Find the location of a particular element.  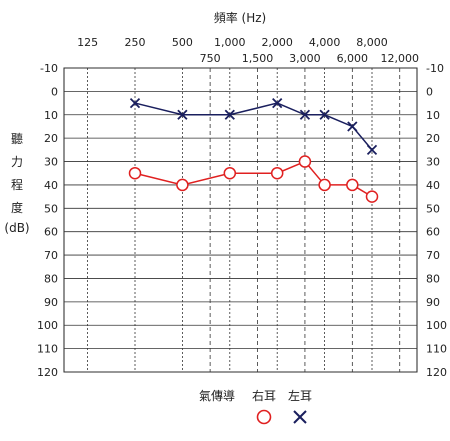

y-tick-label-right: -10 is located at coordinates (435, 68).